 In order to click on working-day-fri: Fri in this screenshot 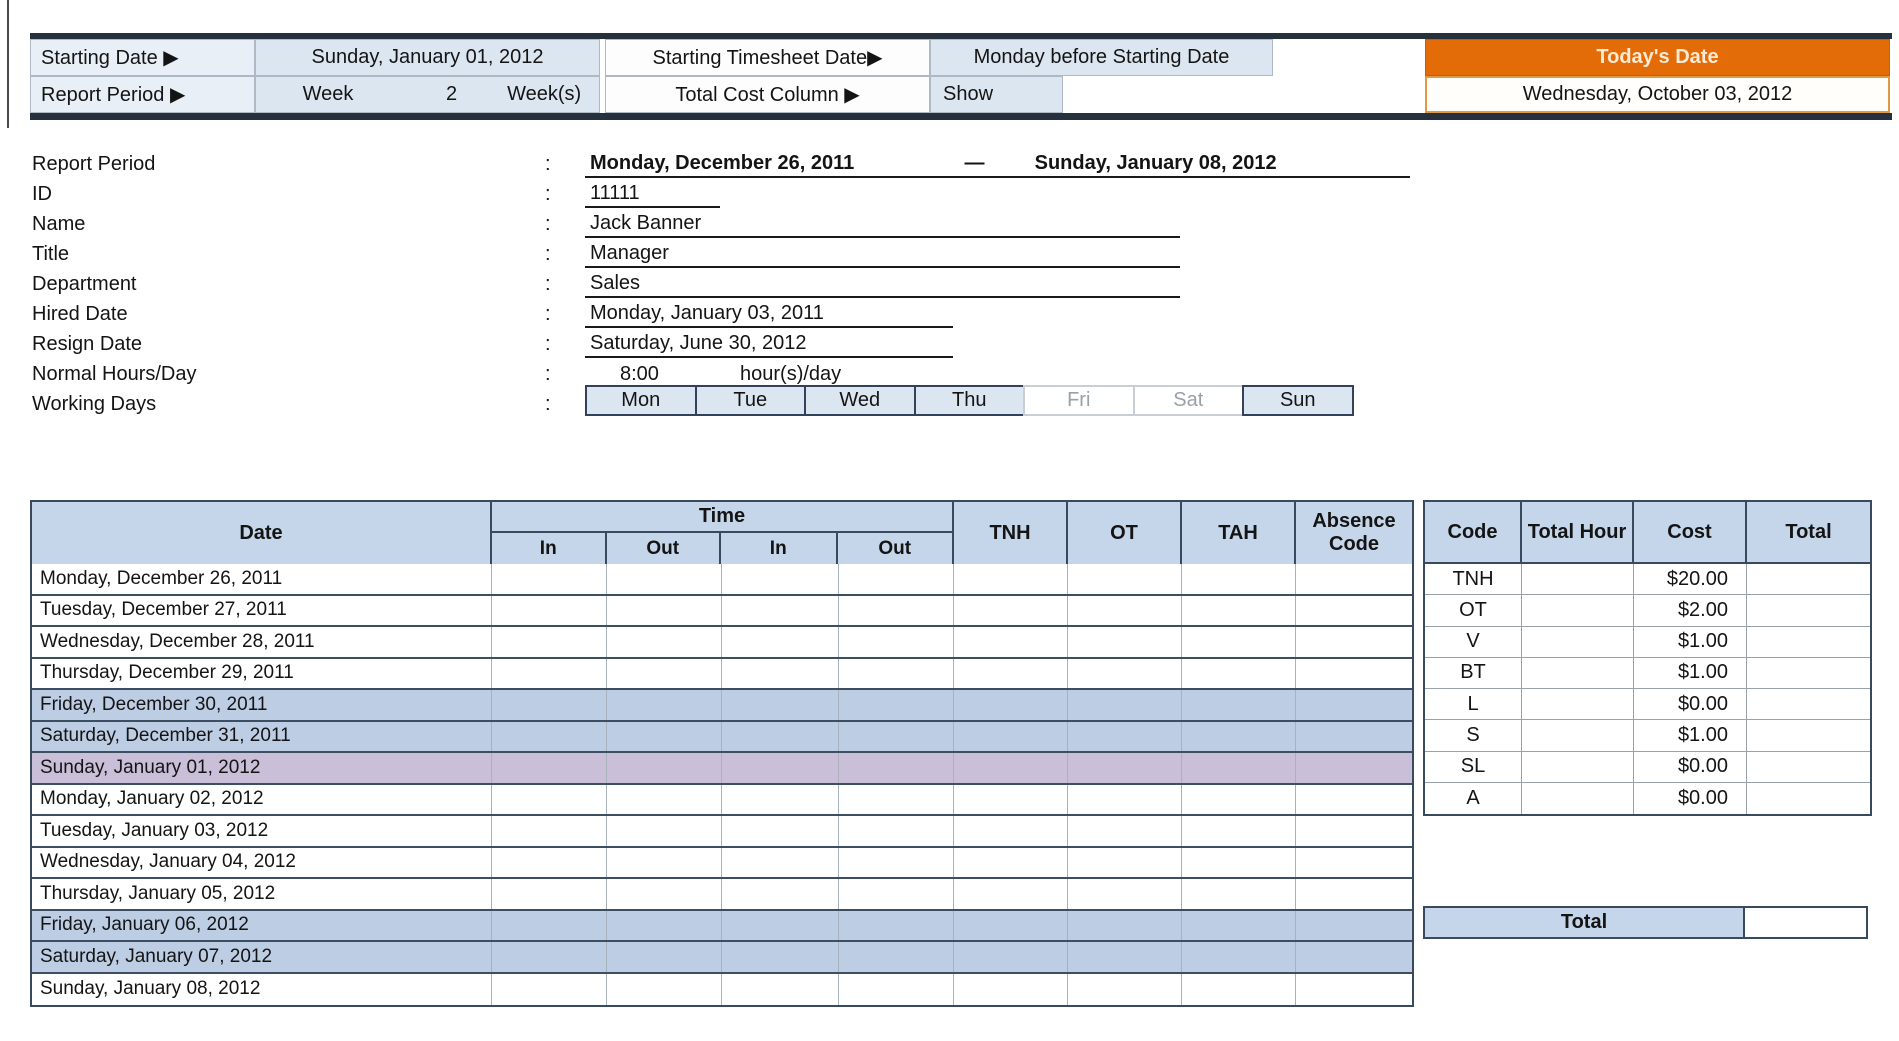, I will do `click(1079, 400)`.